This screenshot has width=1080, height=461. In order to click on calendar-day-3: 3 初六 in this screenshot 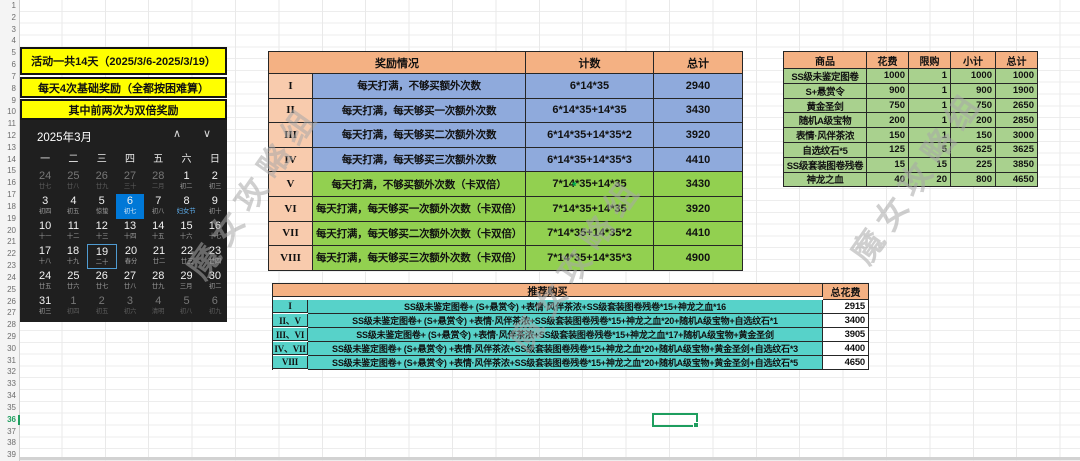, I will do `click(130, 306)`.